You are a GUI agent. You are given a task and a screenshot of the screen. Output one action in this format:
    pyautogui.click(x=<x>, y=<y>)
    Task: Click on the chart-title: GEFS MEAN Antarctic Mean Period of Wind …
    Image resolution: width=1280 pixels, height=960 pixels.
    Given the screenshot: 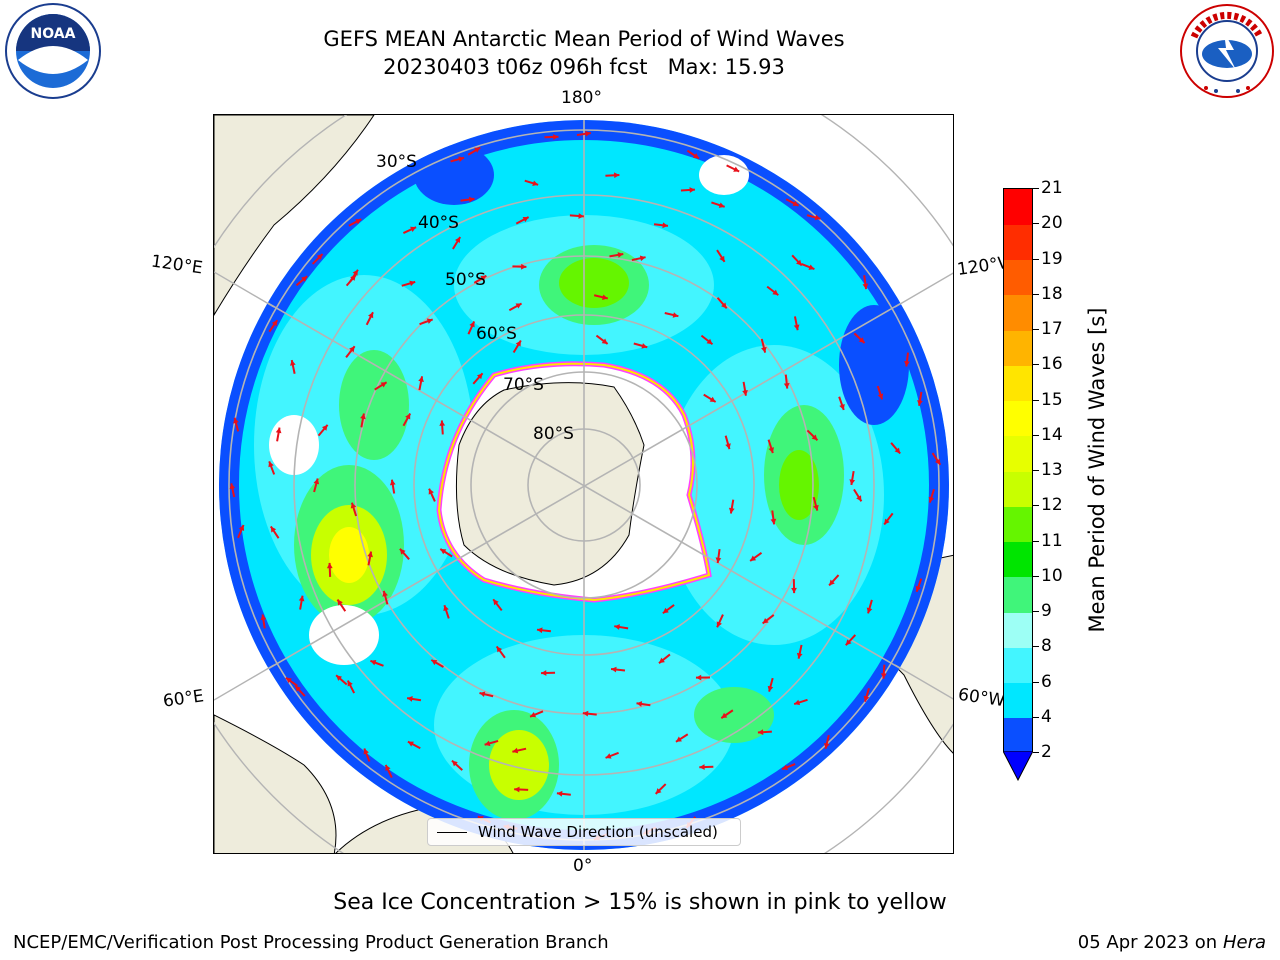 What is the action you would take?
    pyautogui.click(x=584, y=39)
    